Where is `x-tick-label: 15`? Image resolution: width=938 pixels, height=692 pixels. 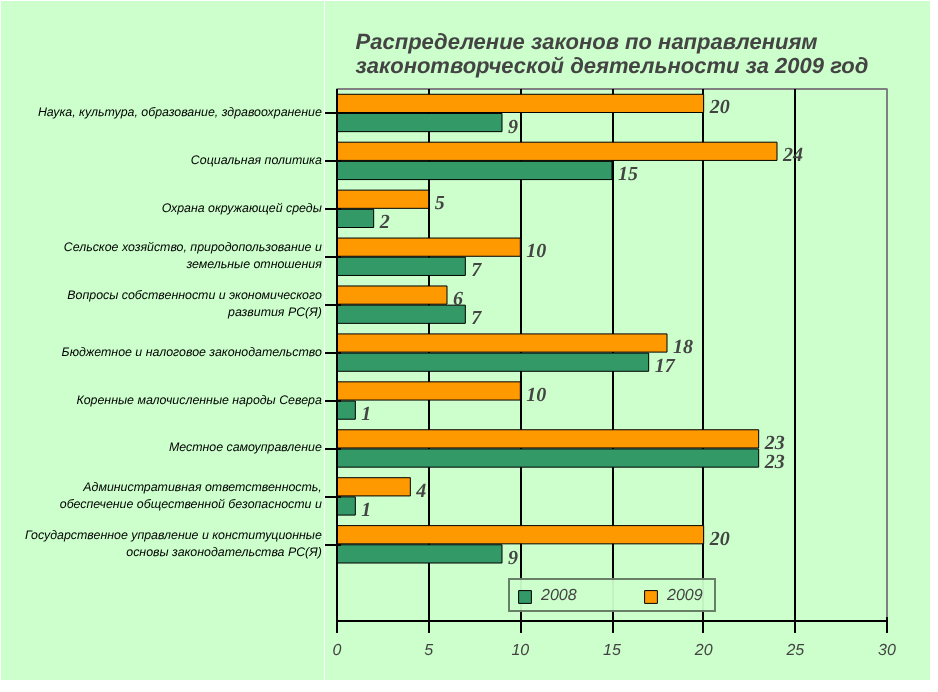 x-tick-label: 15 is located at coordinates (612, 650).